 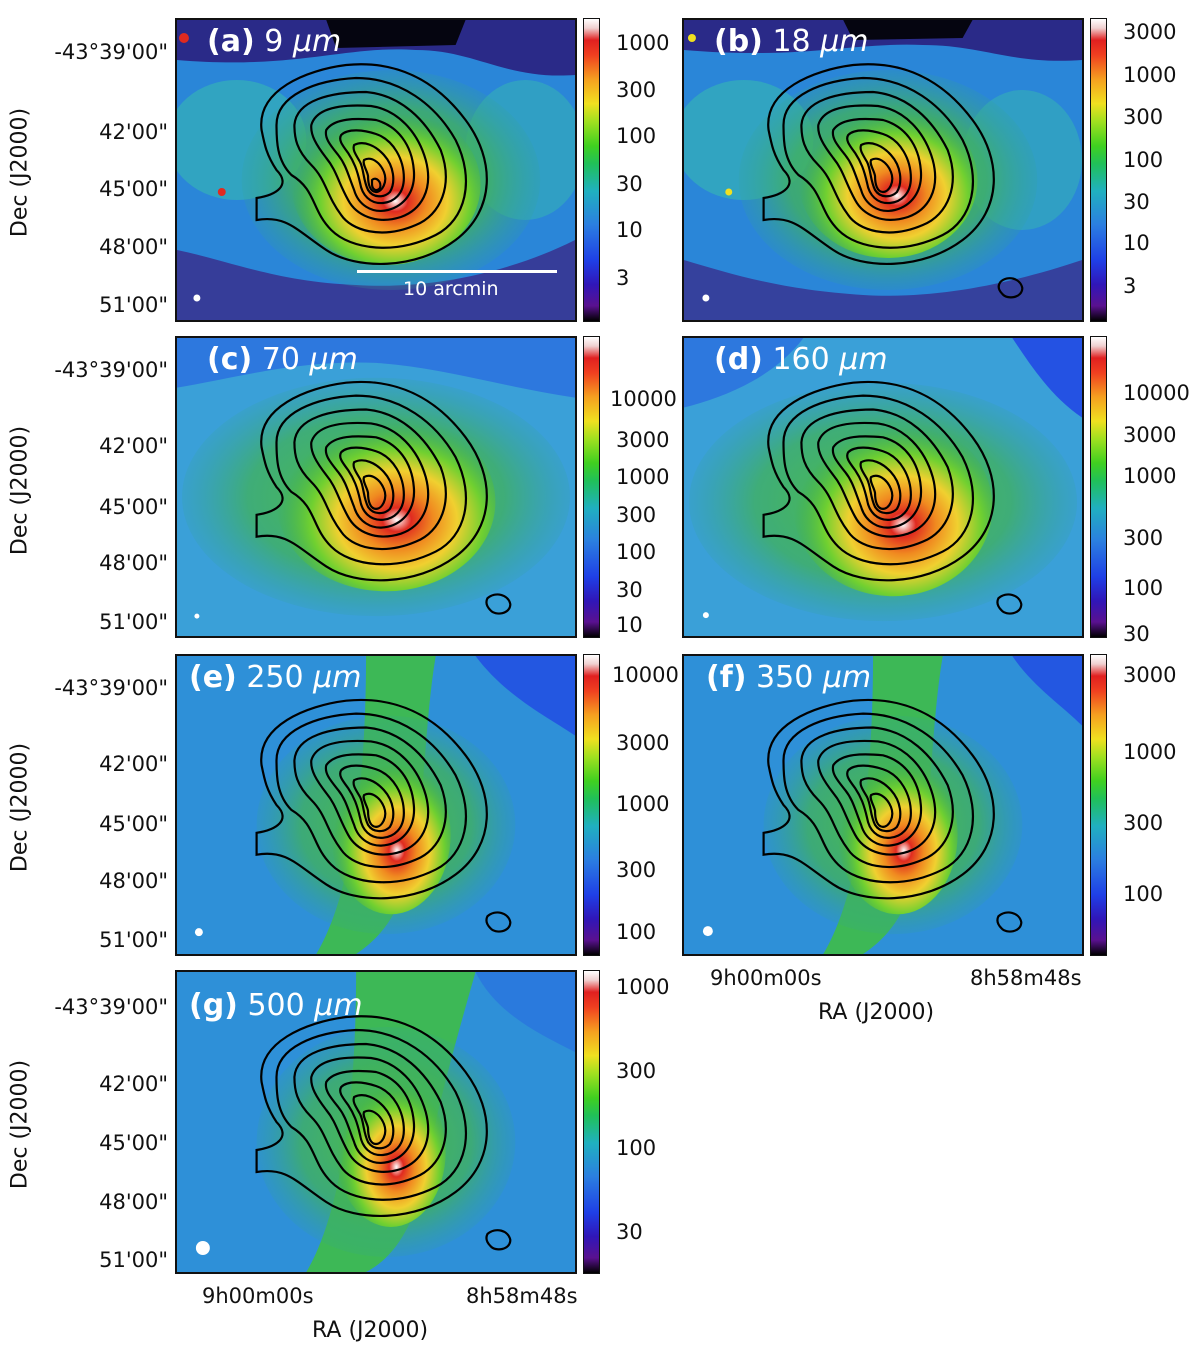 I want to click on panel-a-title: (a) 9 μm, so click(x=274, y=41).